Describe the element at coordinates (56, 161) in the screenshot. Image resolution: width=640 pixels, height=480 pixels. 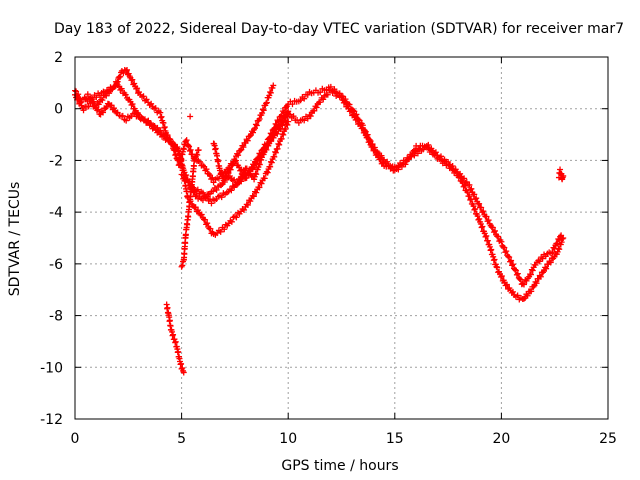
I see `y-tick-label: -2` at that location.